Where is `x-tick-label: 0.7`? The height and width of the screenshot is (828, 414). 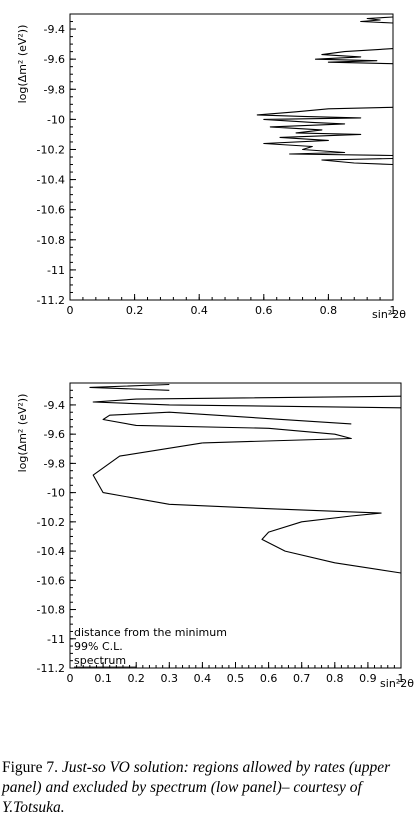 x-tick-label: 0.7 is located at coordinates (302, 678).